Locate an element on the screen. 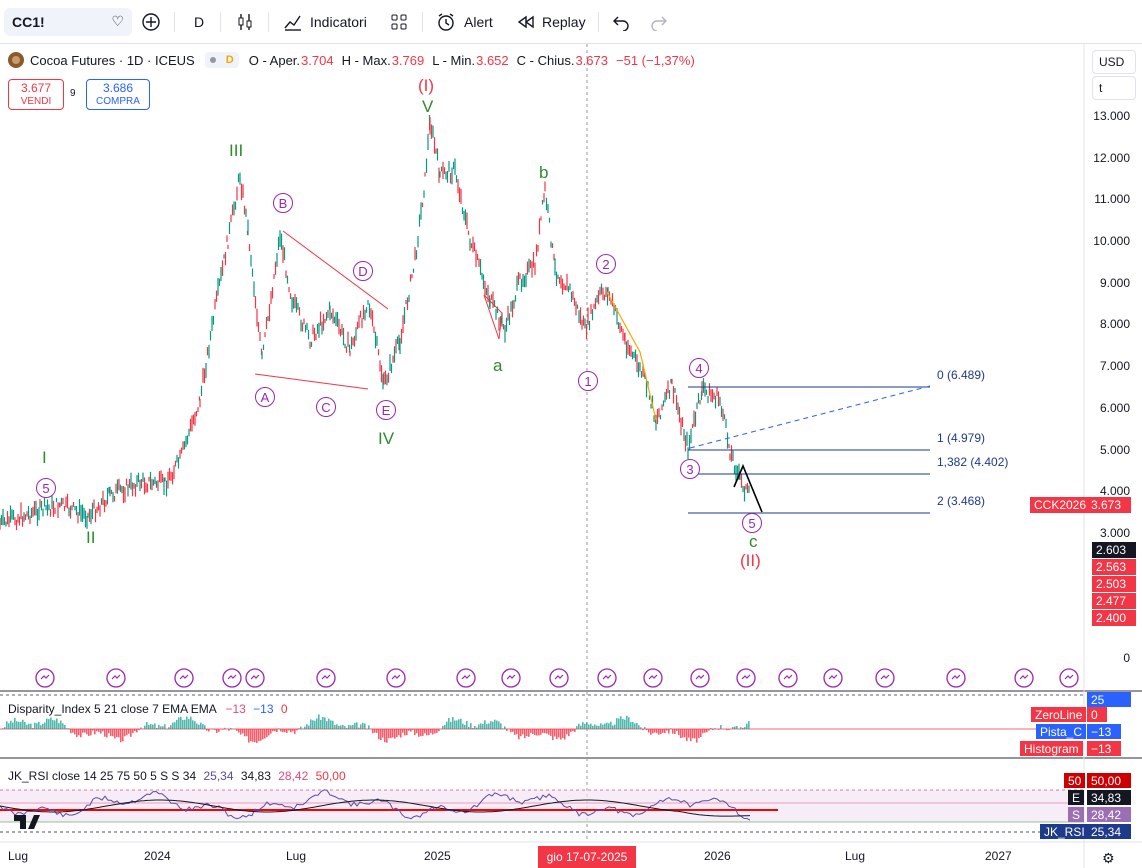  wave-label-III: III is located at coordinates (236, 150).